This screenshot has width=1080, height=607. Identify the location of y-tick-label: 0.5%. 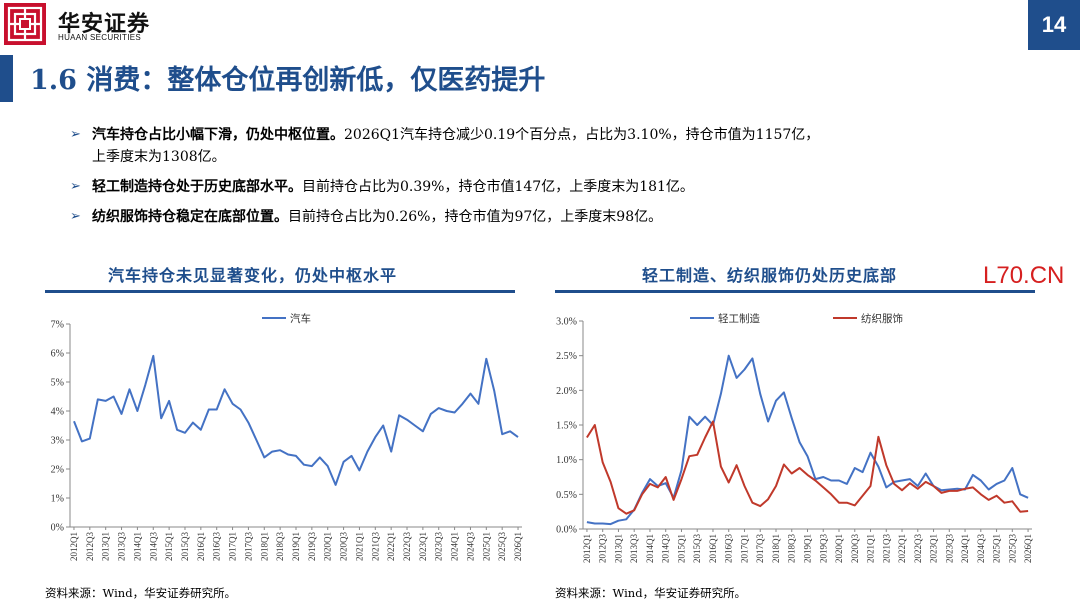
(566, 495).